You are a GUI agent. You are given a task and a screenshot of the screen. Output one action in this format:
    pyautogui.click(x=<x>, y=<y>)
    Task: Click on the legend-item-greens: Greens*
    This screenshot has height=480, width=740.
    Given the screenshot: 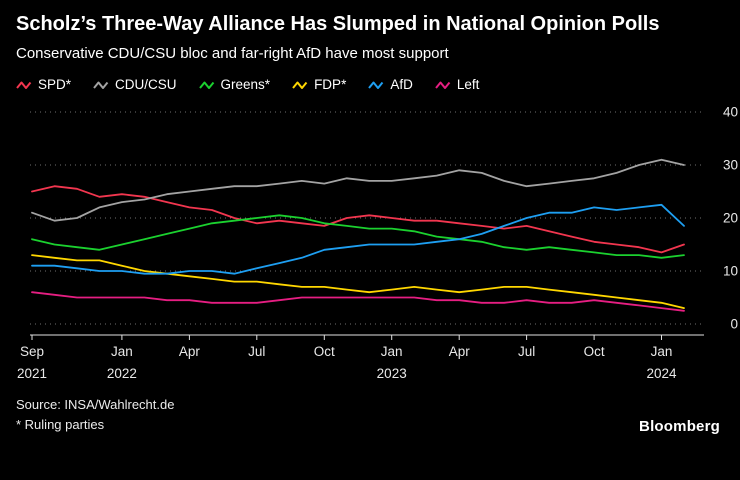 What is the action you would take?
    pyautogui.click(x=234, y=85)
    